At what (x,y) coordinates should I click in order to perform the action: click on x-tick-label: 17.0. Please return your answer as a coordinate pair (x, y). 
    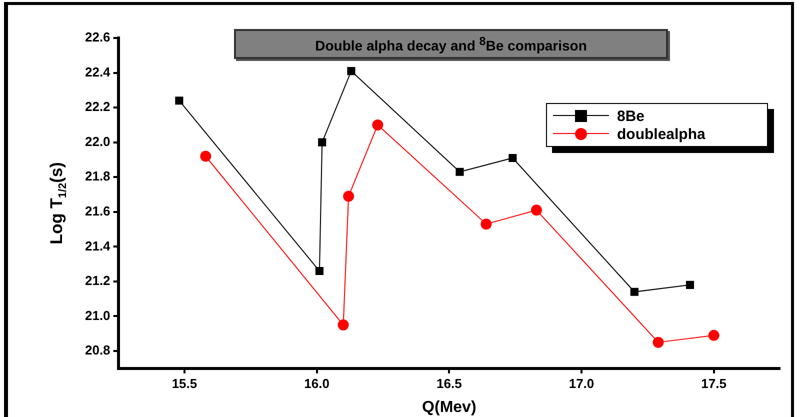
    Looking at the image, I should click on (581, 383).